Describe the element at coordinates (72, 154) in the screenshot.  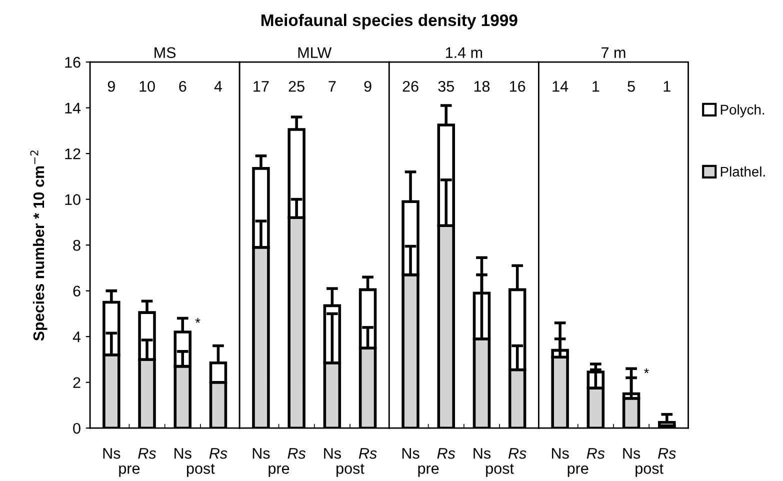
I see `y-tick-label: 12` at that location.